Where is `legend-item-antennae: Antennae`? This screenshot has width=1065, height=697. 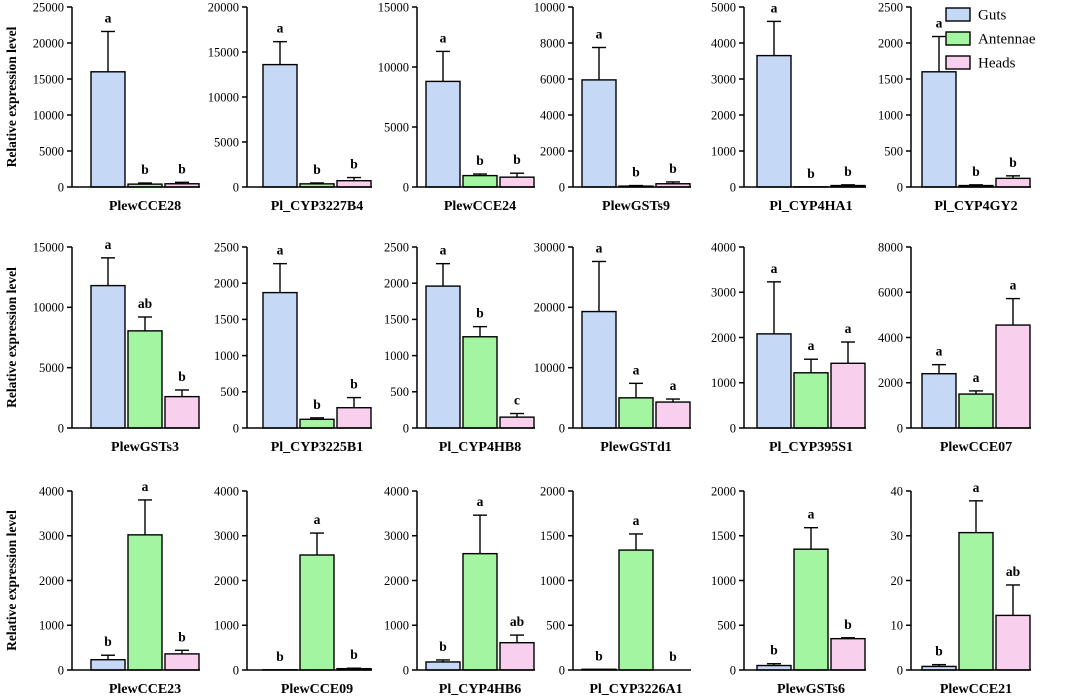 legend-item-antennae: Antennae is located at coordinates (990, 39).